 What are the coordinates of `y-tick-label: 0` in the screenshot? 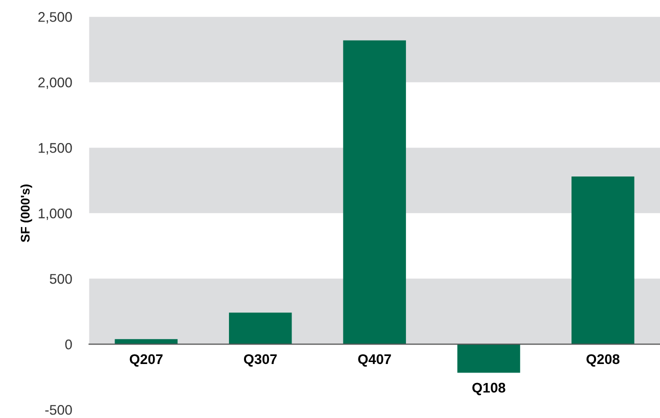 It's located at (68, 344).